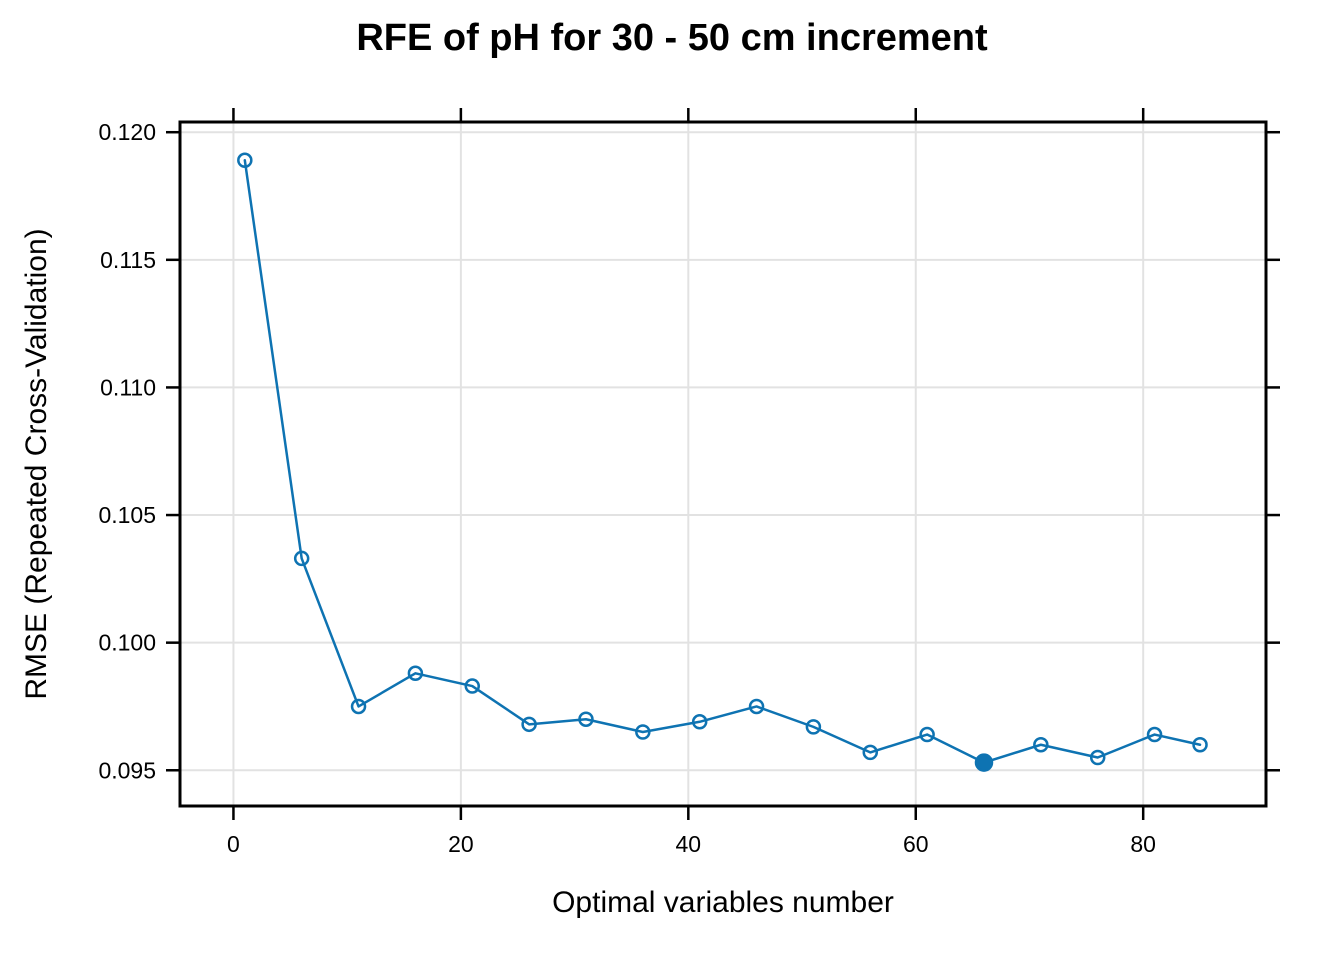  I want to click on y-axis-label: RMSE (Repeated Cross-Validation), so click(36, 463).